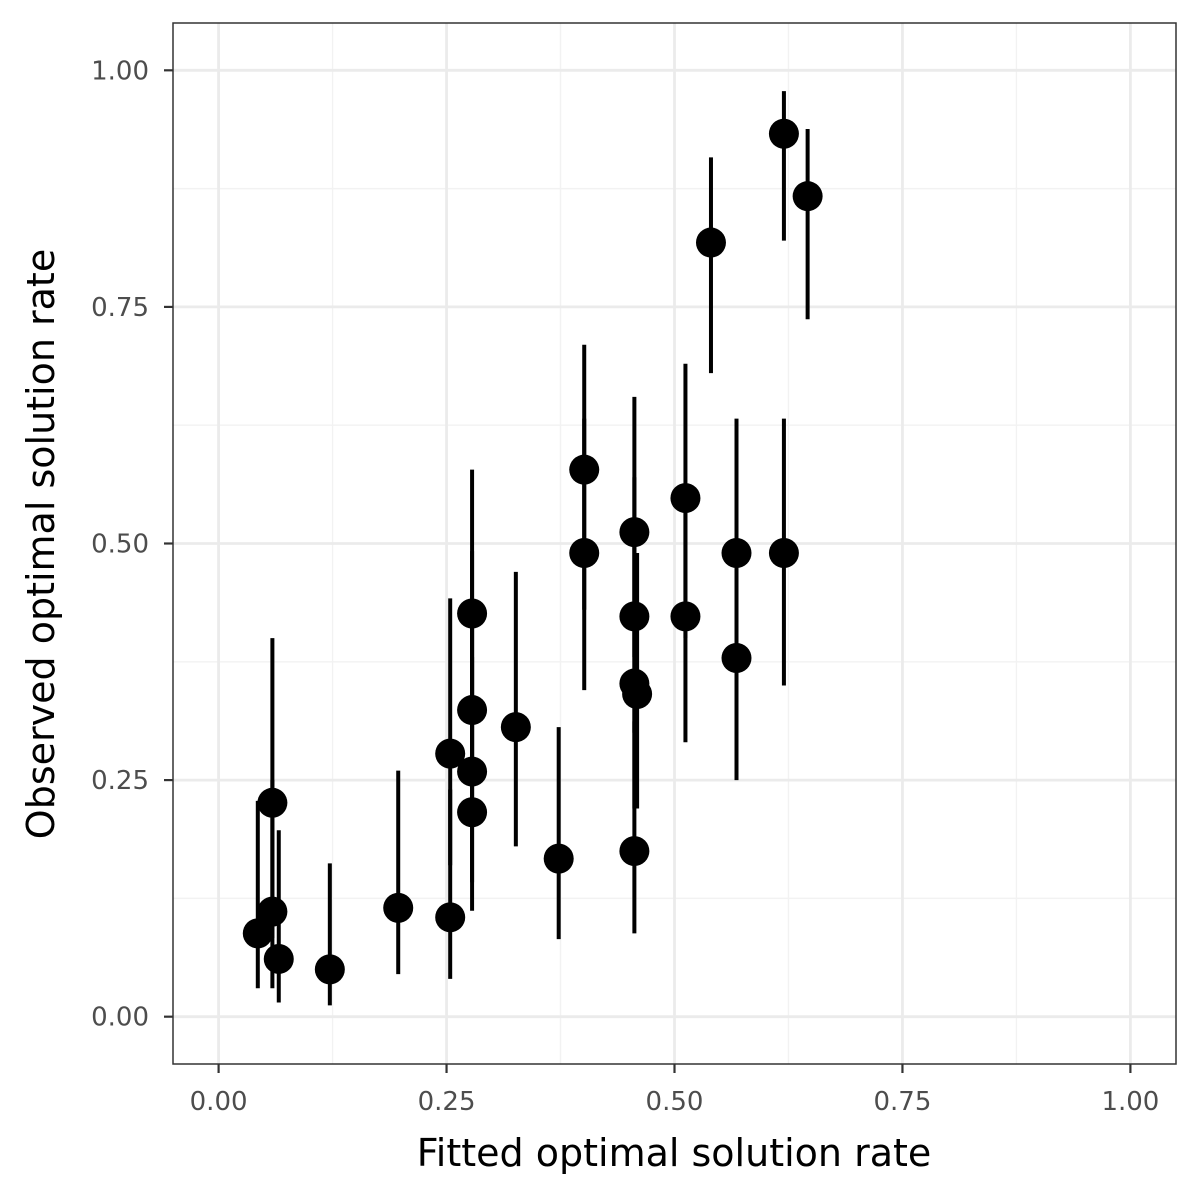 The width and height of the screenshot is (1200, 1200). I want to click on y-tick-label: 1.00, so click(120, 71).